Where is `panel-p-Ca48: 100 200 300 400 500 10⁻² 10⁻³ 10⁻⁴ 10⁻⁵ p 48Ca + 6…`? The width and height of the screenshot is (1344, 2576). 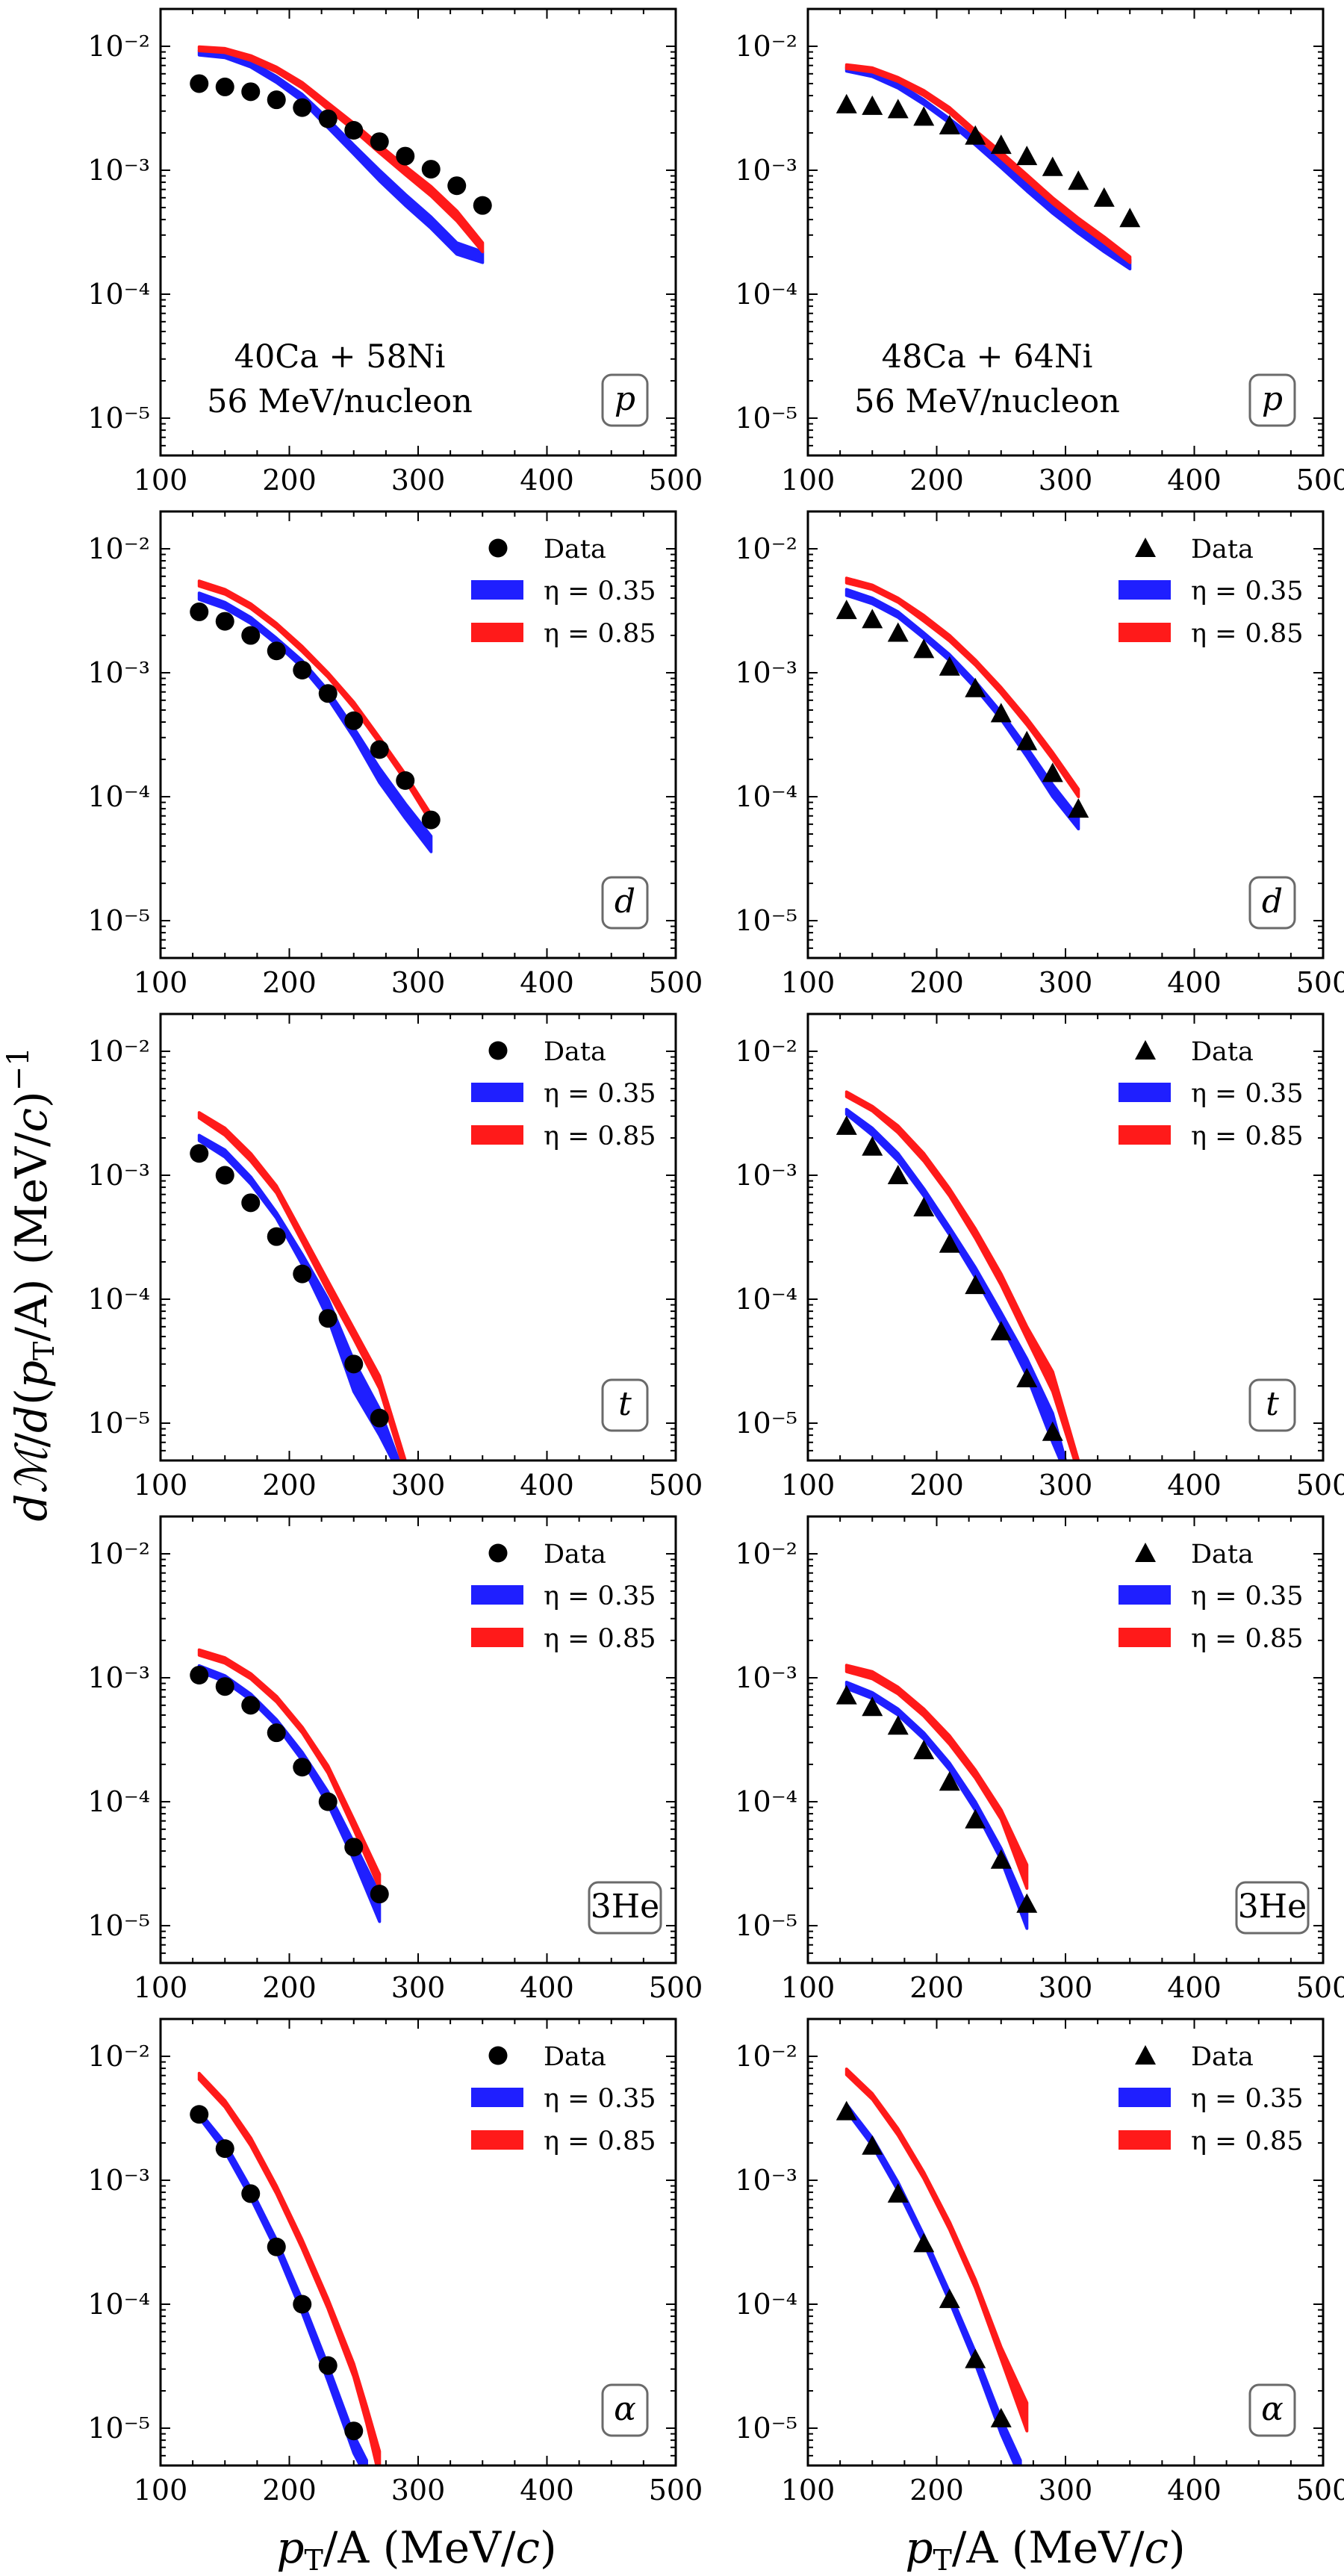
panel-p-Ca48: 100 200 300 400 500 10⁻² 10⁻³ 10⁻⁴ 10⁻⁵ p 48Ca + 6… is located at coordinates (1039, 252).